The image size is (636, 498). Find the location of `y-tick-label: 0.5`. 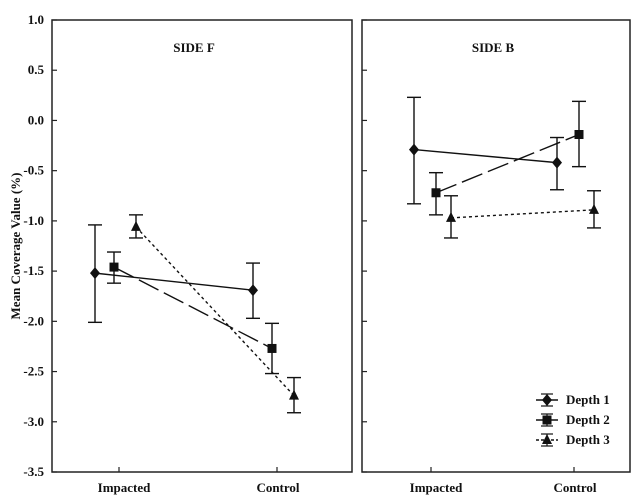

y-tick-label: 0.5 is located at coordinates (36, 69).